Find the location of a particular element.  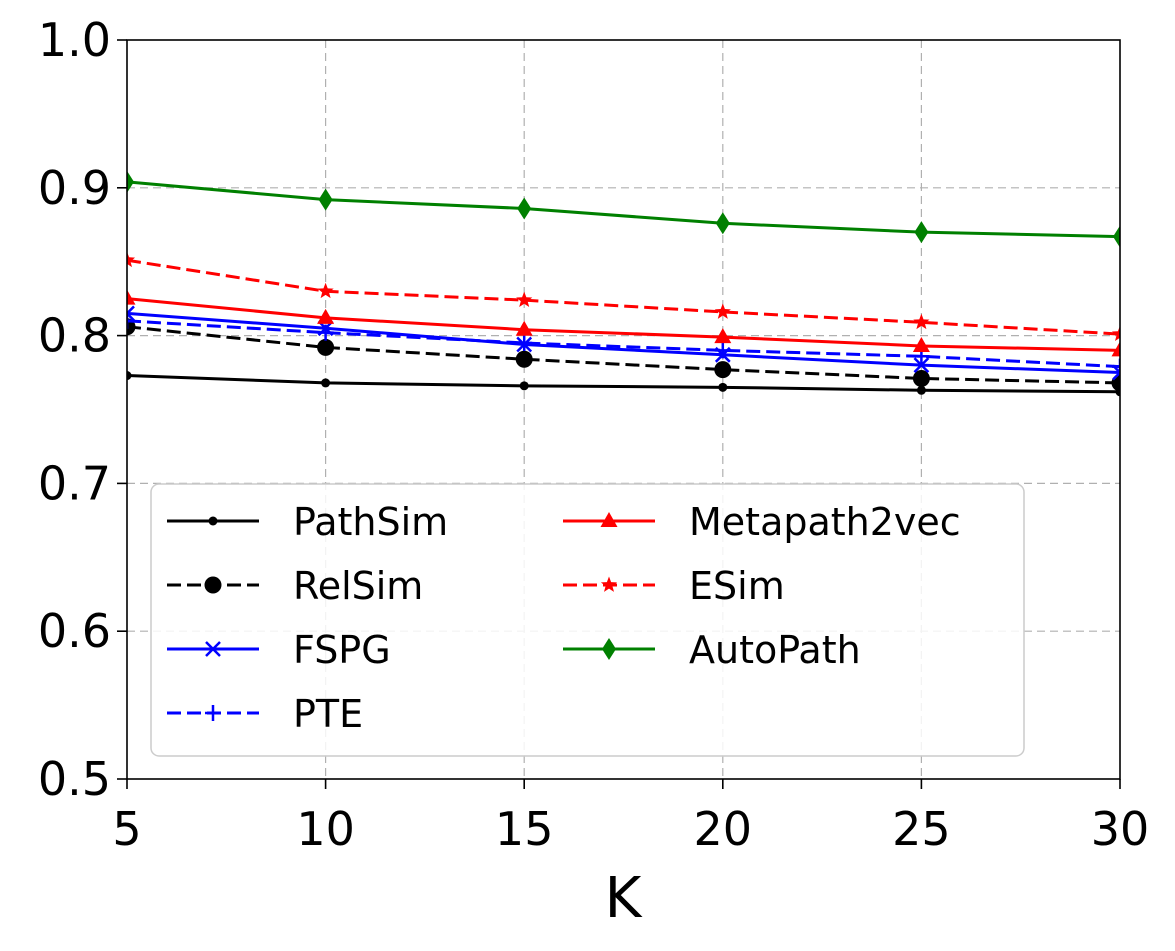

legend-item-pte: PTE is located at coordinates (265, 714).